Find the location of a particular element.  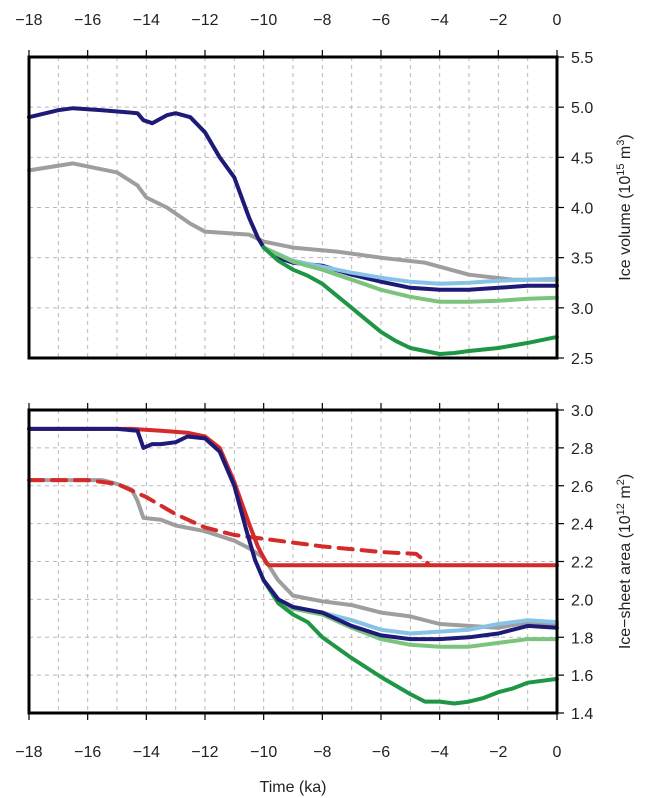

y-axis-title: Ice volume (1015 m3) is located at coordinates (624, 207).